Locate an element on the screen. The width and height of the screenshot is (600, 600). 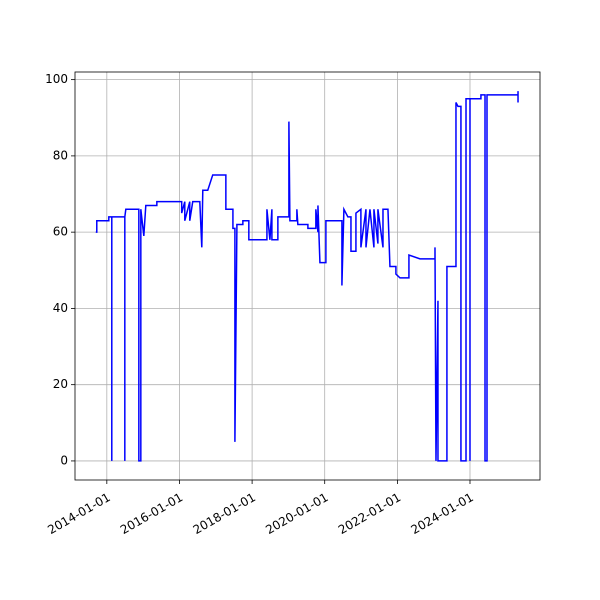
y-tick-label: 40 is located at coordinates (60, 308).